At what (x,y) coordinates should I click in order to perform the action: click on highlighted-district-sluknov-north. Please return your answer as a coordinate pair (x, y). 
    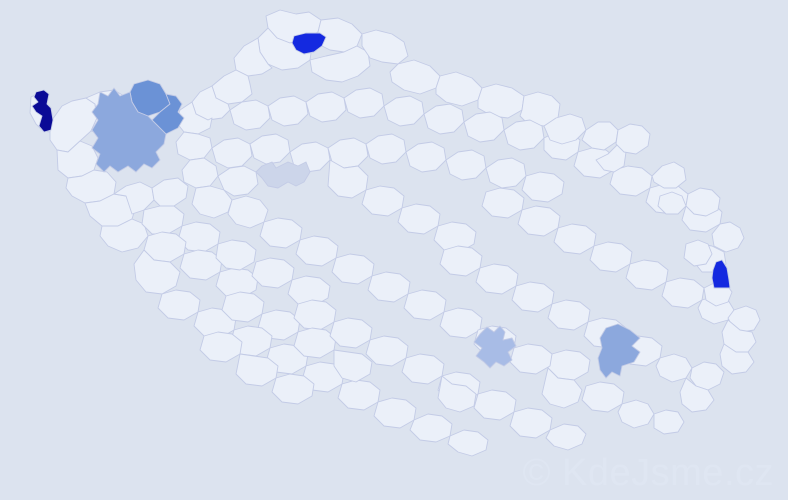
    Looking at the image, I should click on (309, 43).